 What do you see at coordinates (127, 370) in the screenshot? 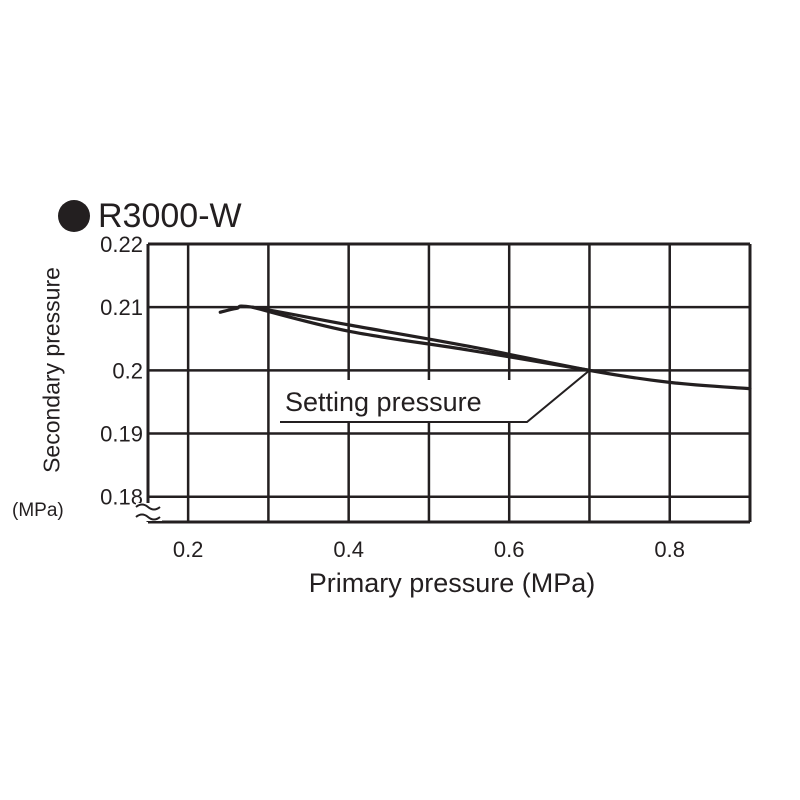
I see `y-tick-label: 0.2` at bounding box center [127, 370].